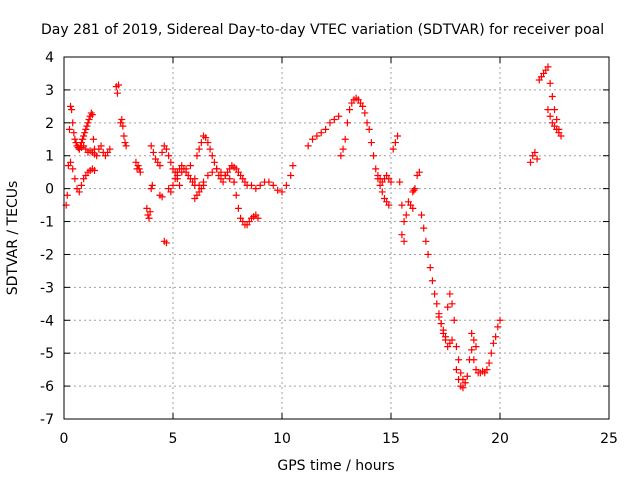 The image size is (640, 485). What do you see at coordinates (49, 91) in the screenshot?
I see `y-tick-label: 3` at bounding box center [49, 91].